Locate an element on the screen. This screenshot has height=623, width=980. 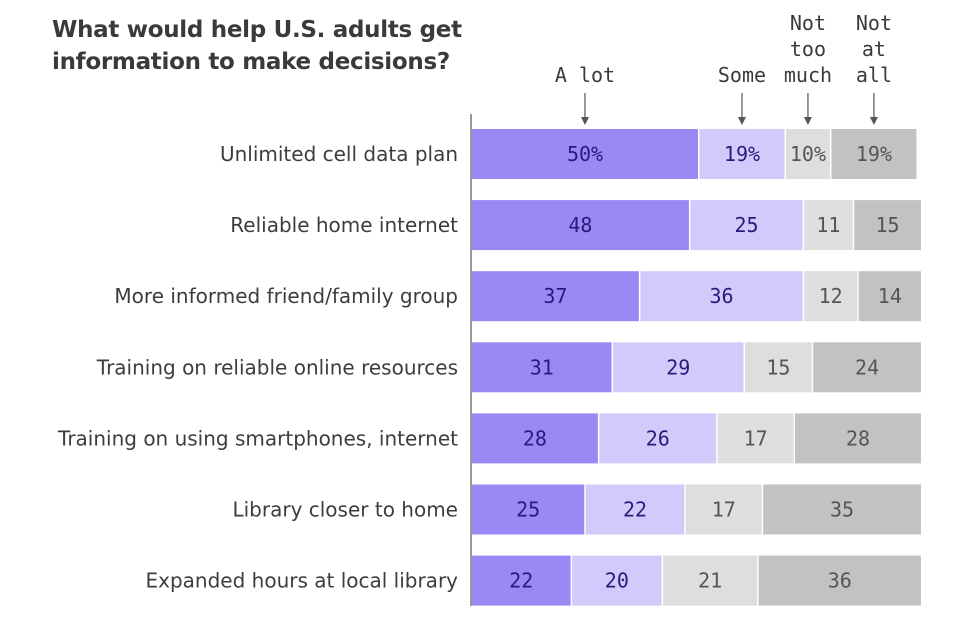
data-label-4-3: 15 is located at coordinates (778, 367).